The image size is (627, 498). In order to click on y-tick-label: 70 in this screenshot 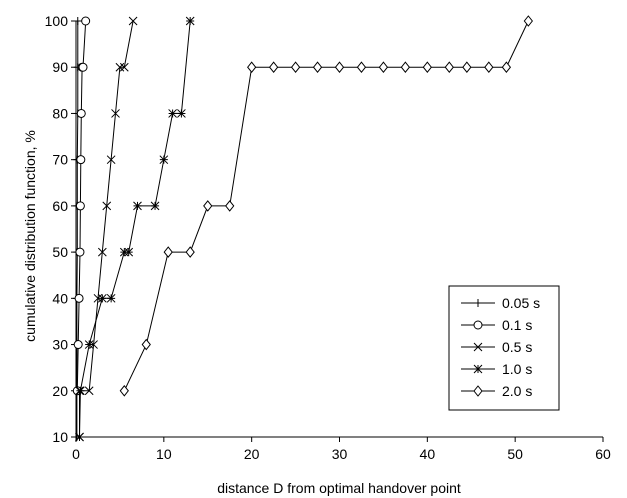, I will do `click(60, 160)`.